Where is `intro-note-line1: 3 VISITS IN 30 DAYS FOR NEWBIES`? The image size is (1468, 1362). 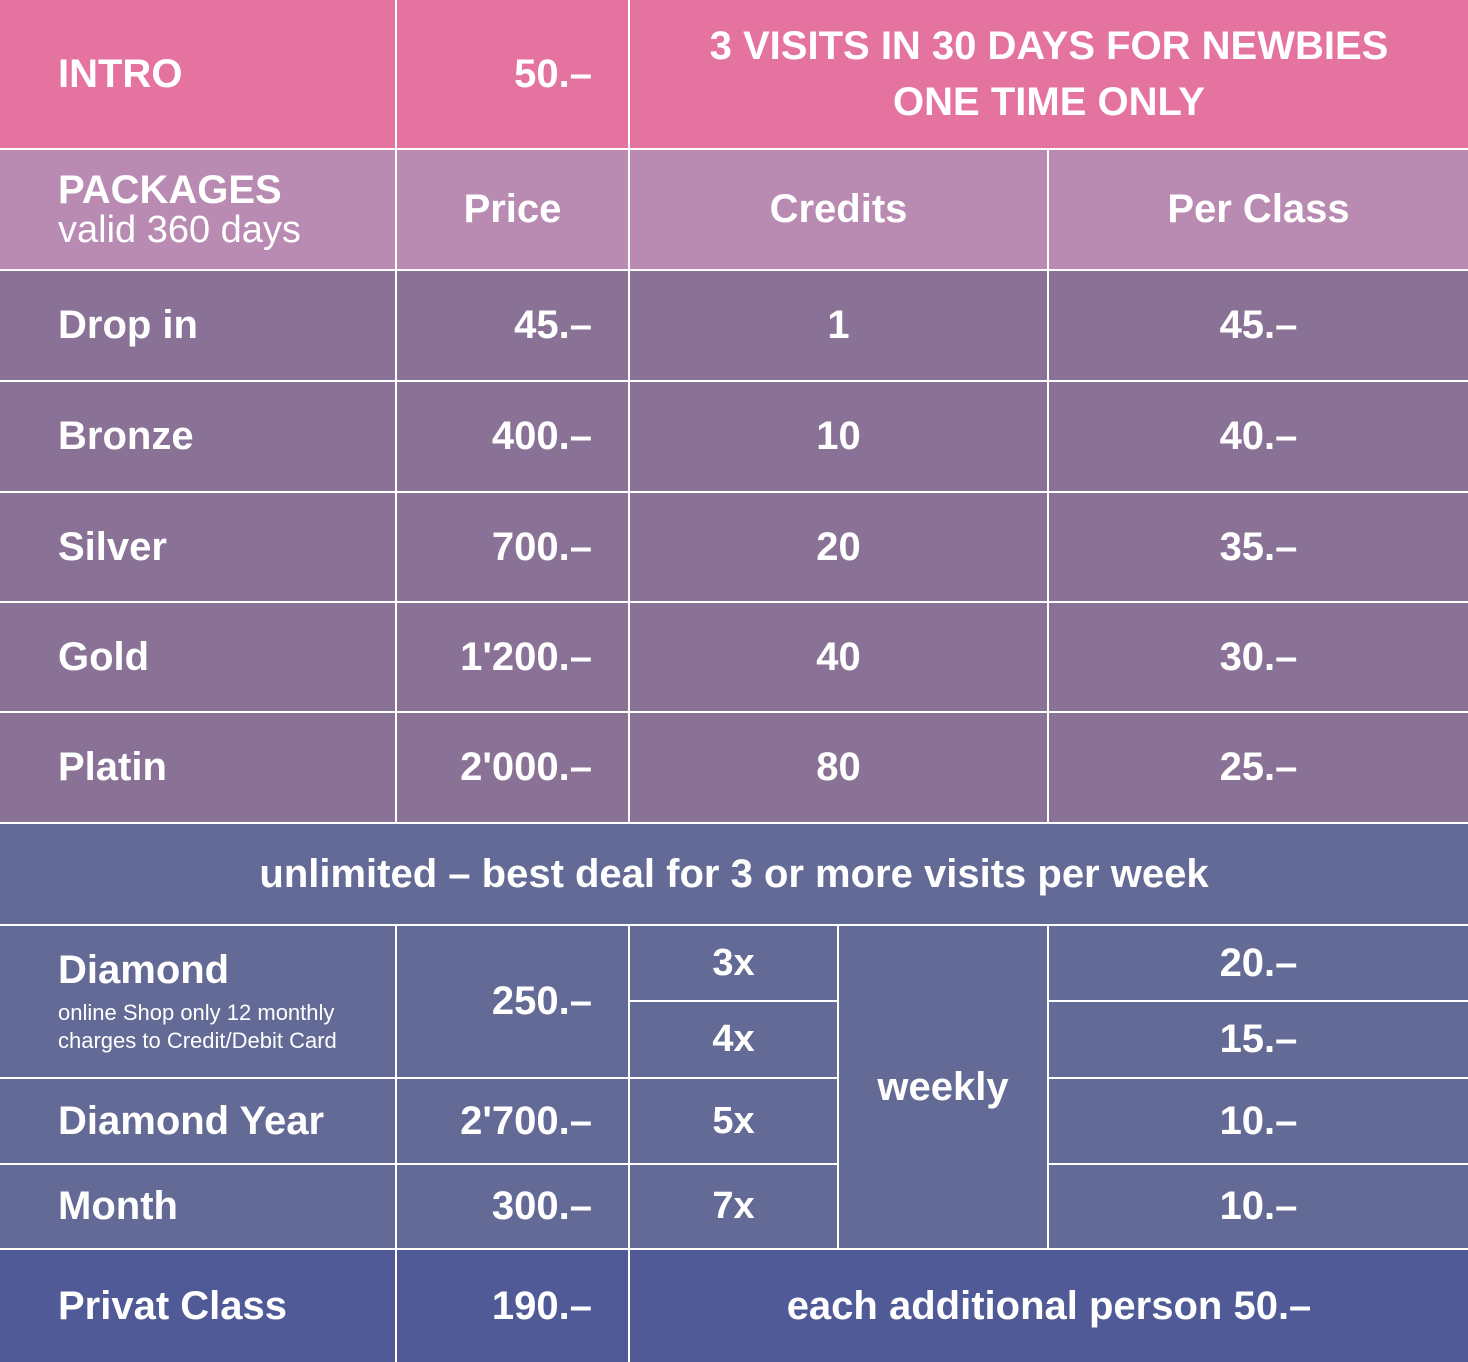 intro-note-line1: 3 VISITS IN 30 DAYS FOR NEWBIES is located at coordinates (1049, 46).